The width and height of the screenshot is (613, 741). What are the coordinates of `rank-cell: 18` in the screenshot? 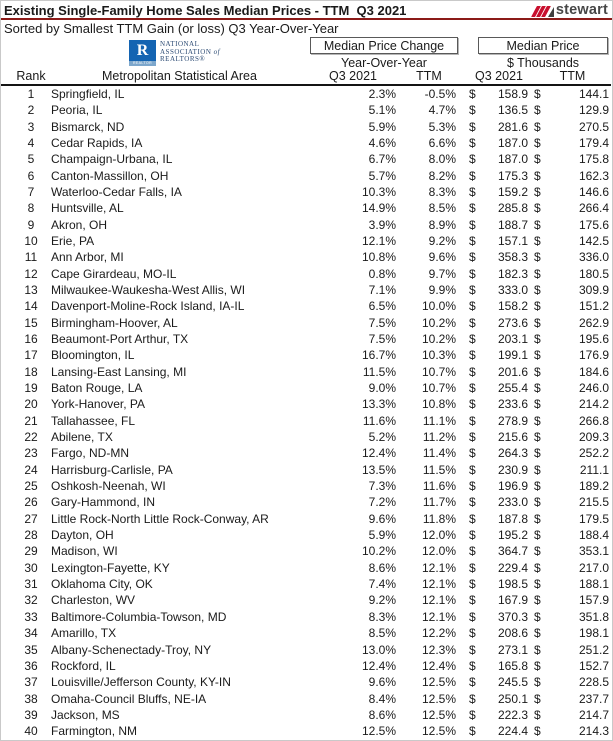 It's located at (31, 371).